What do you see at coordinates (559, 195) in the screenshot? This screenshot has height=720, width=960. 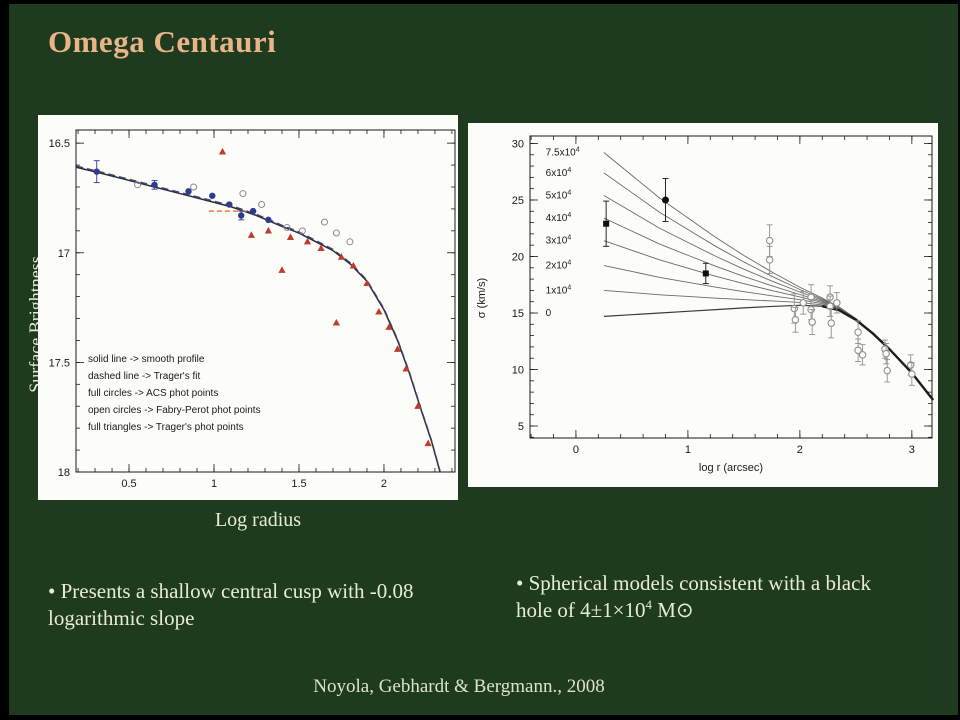 I see `model-curve-label: 5x10⁴` at bounding box center [559, 195].